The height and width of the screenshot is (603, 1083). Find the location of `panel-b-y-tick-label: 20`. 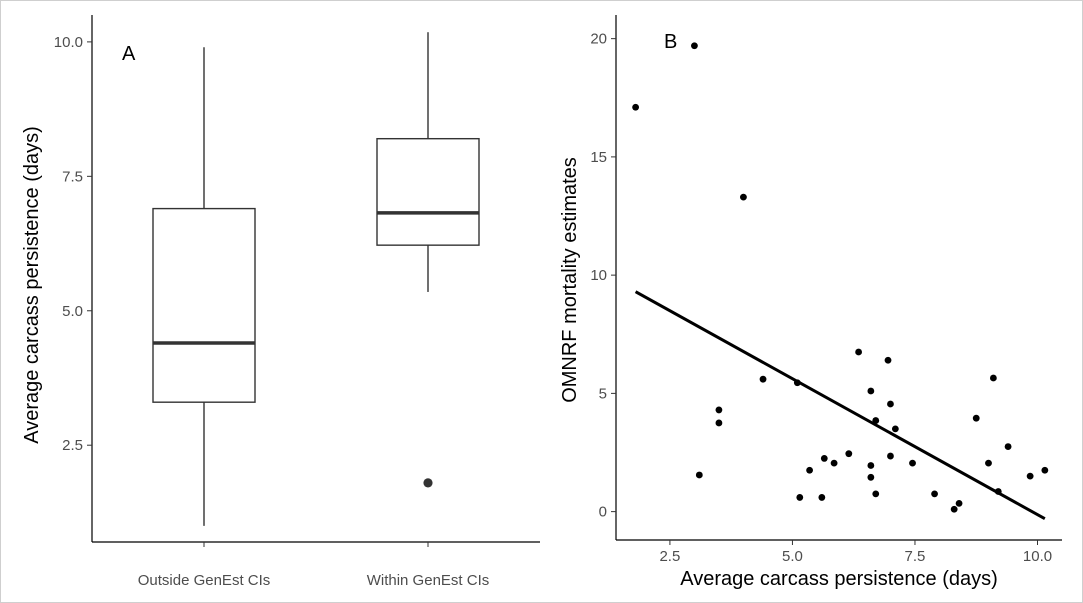

panel-b-y-tick-label: 20 is located at coordinates (598, 39).